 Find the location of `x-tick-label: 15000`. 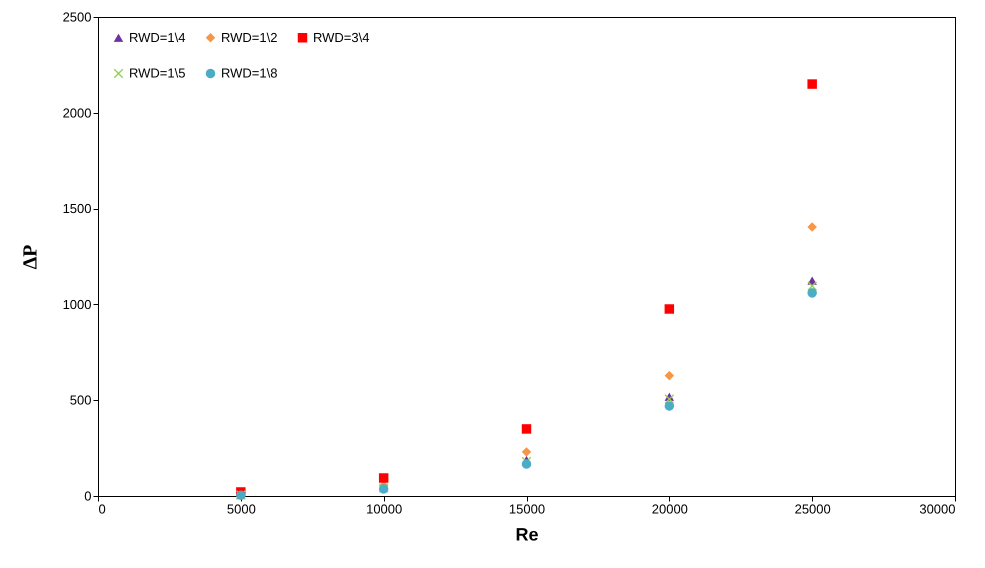

x-tick-label: 15000 is located at coordinates (527, 509).